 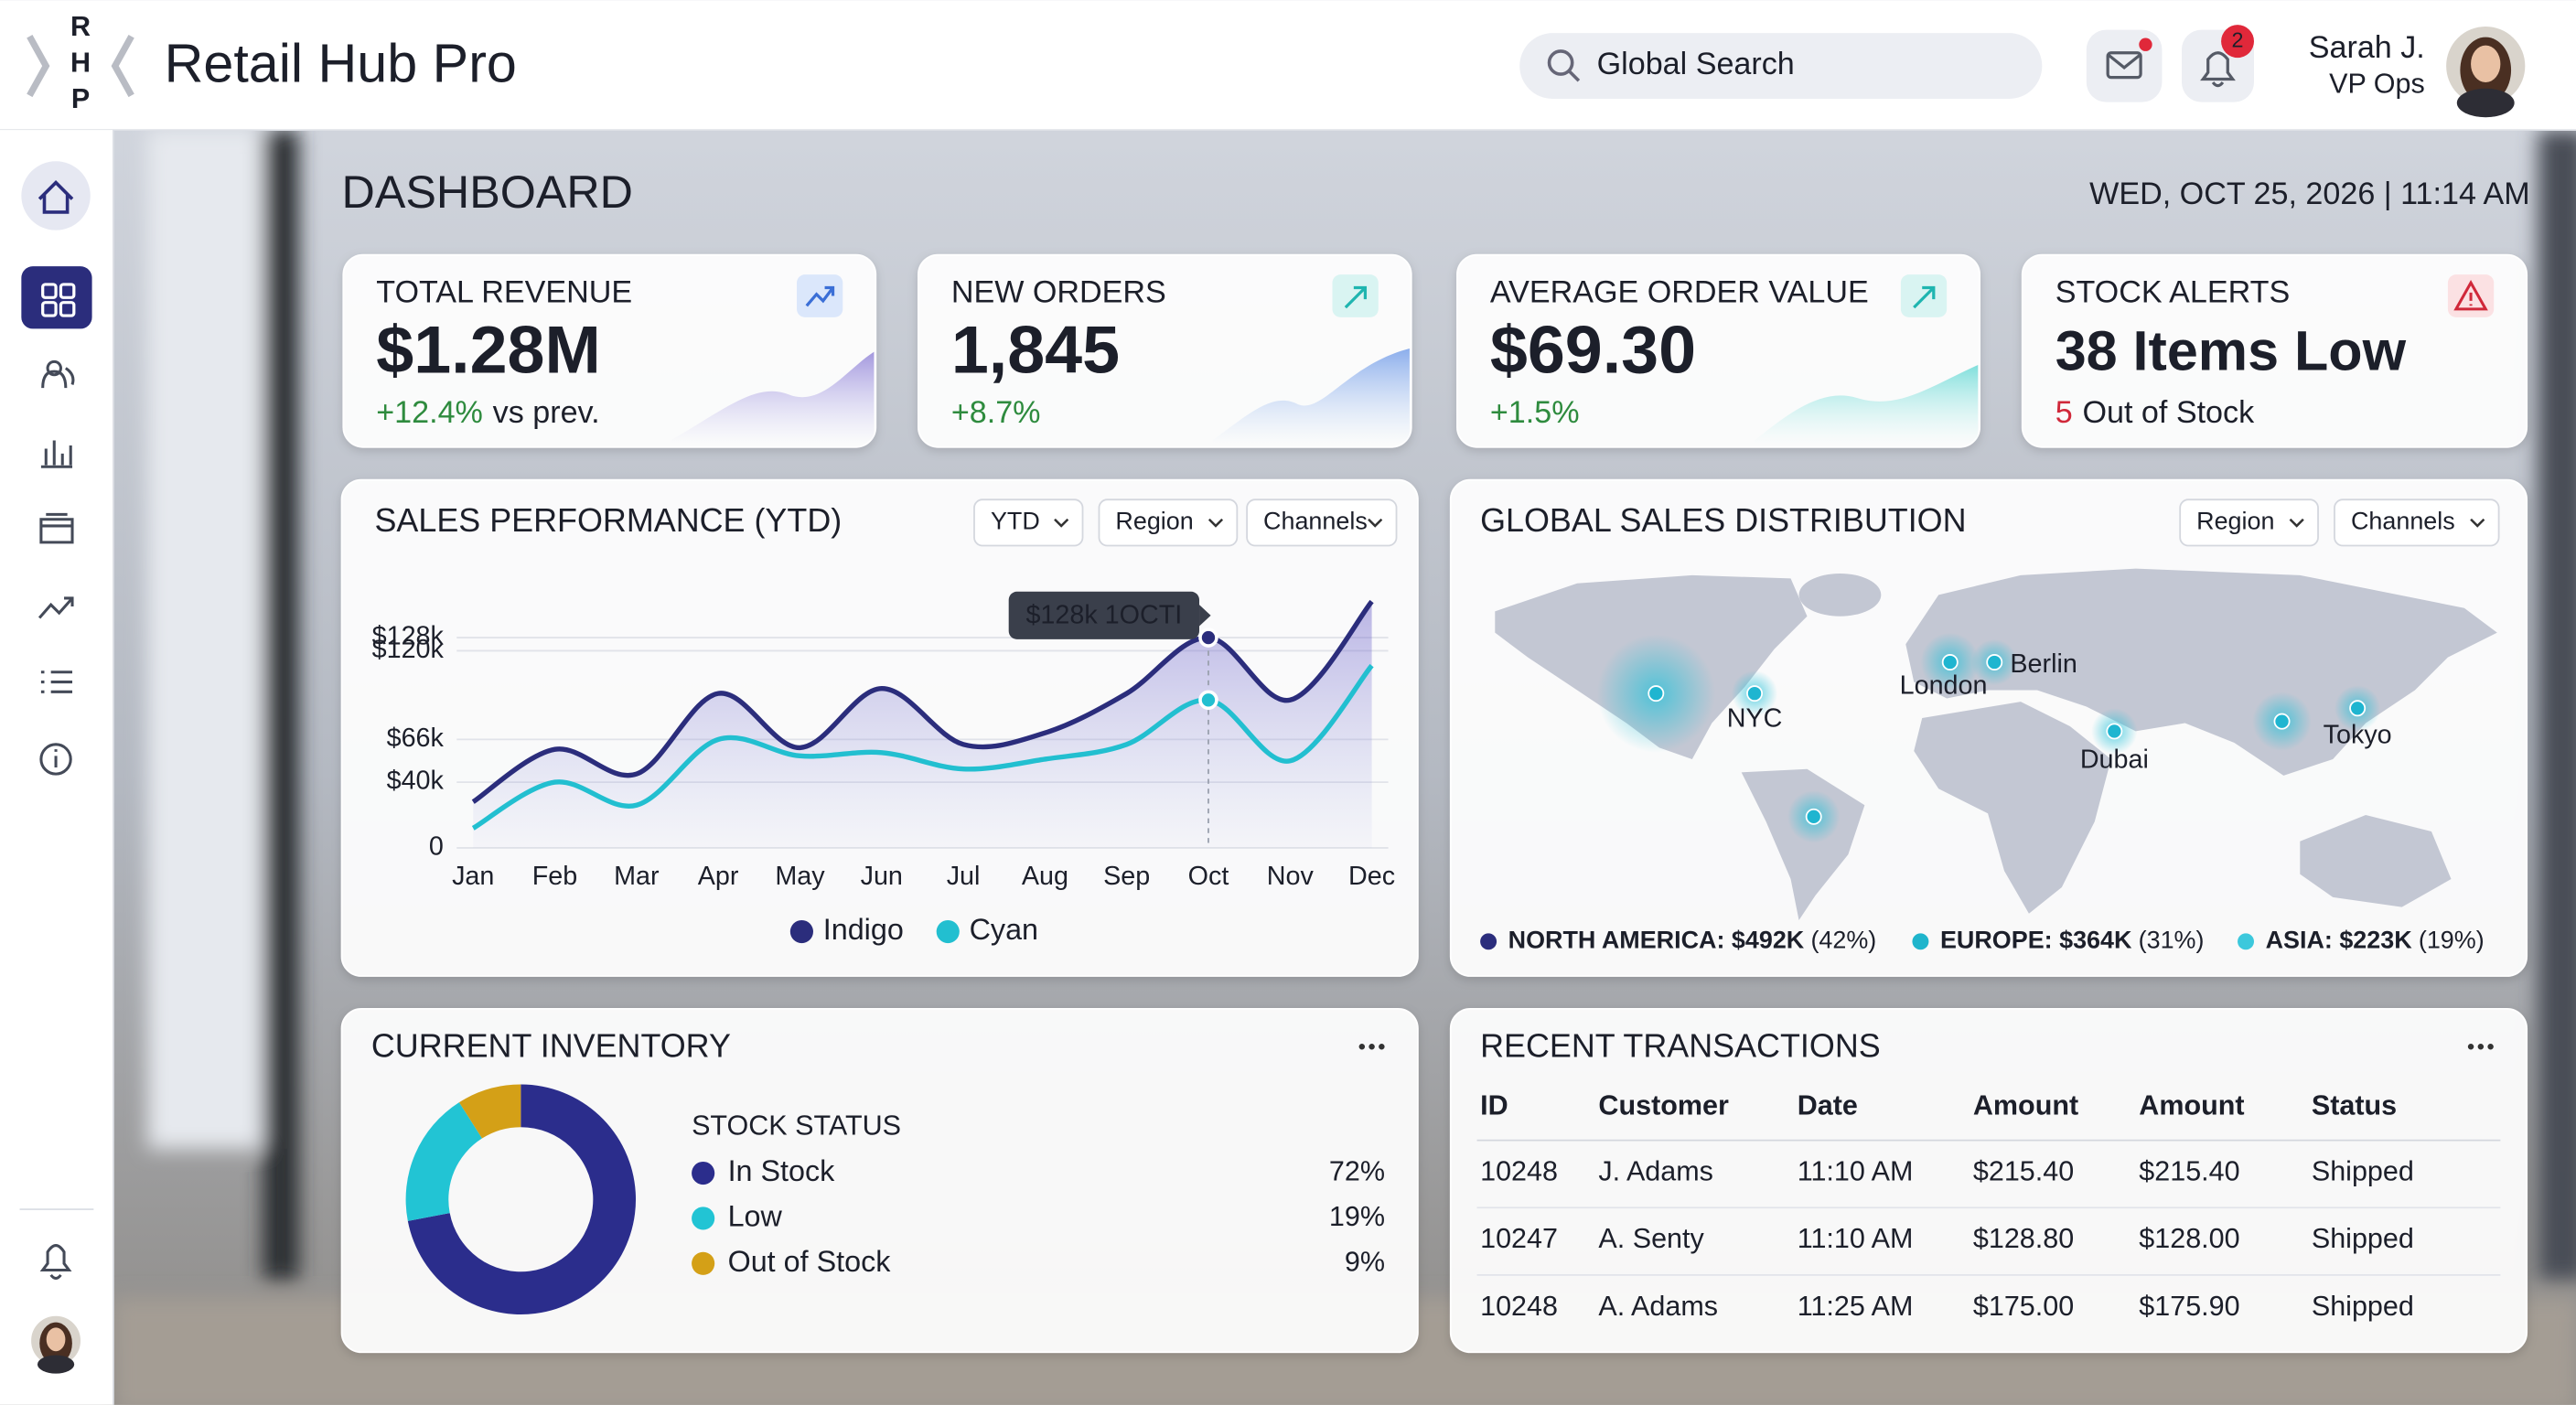 What do you see at coordinates (2231, 350) in the screenshot?
I see `kpi-value: 38 Items Low` at bounding box center [2231, 350].